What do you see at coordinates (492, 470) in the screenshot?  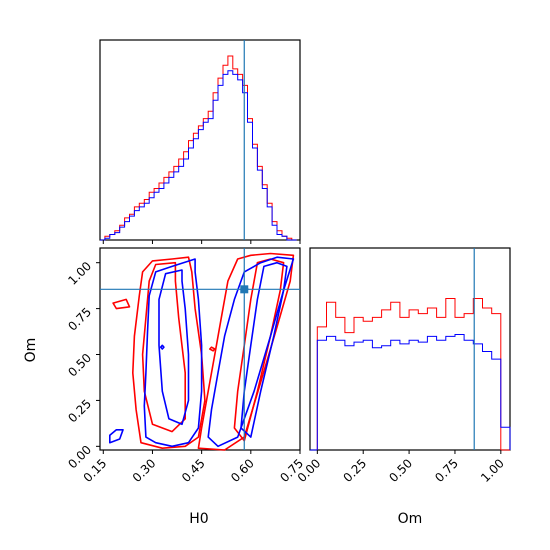 I see `x-tick-label: 1.00` at bounding box center [492, 470].